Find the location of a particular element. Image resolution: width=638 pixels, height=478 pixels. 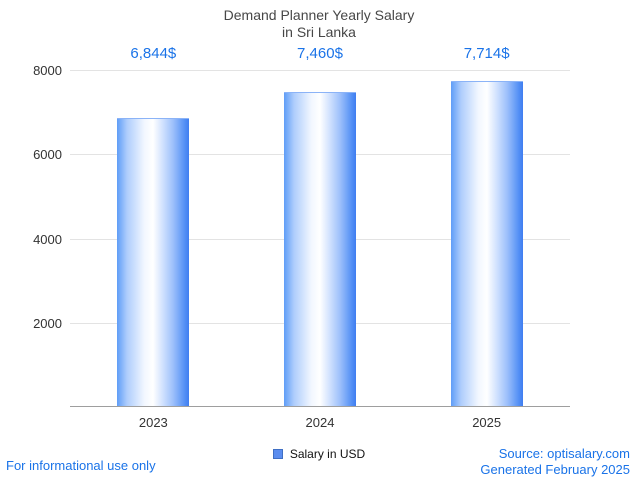

value-label-2023: 6,844$ is located at coordinates (153, 53).